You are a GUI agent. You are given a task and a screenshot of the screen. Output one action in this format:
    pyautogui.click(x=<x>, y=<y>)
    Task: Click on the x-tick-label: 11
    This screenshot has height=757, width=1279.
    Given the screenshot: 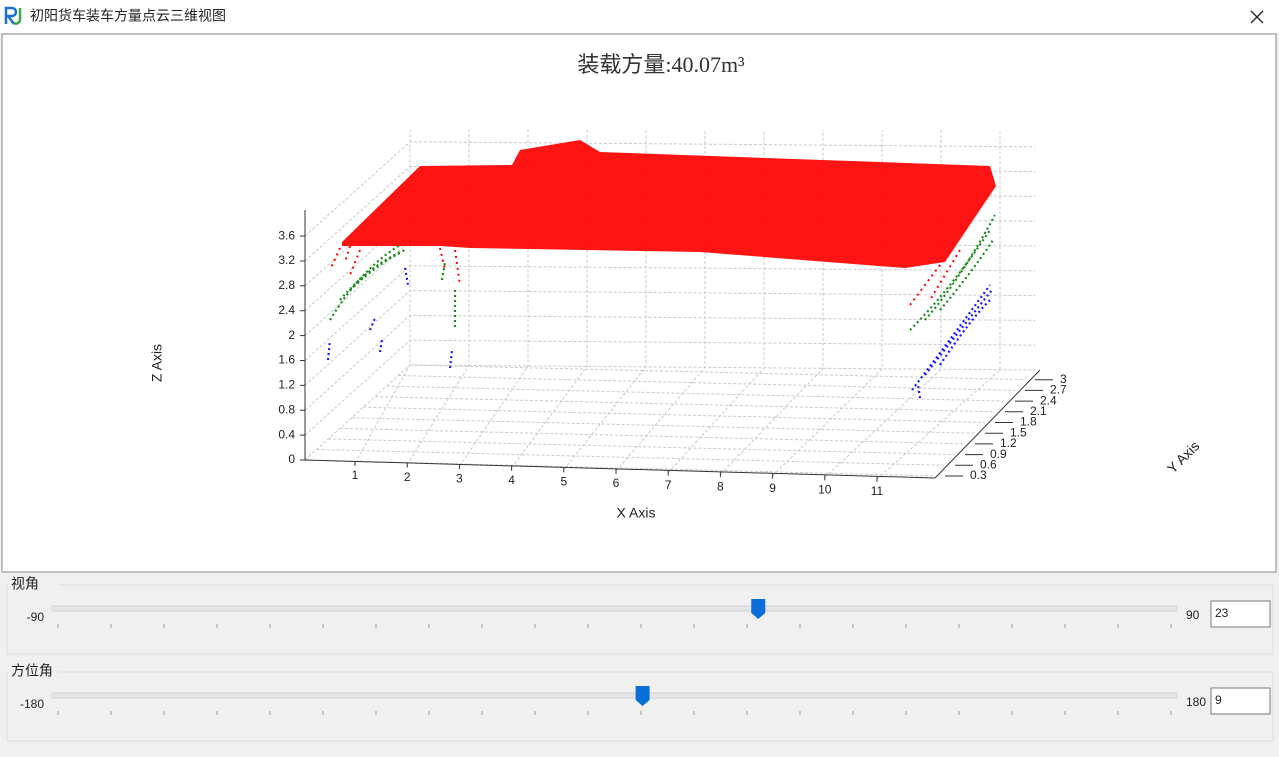 What is the action you would take?
    pyautogui.click(x=877, y=491)
    